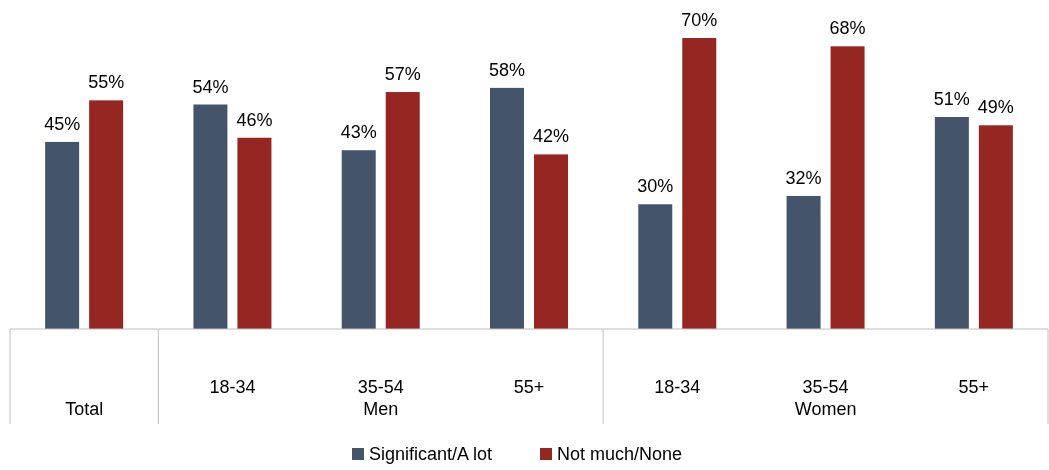 The width and height of the screenshot is (1049, 470). What do you see at coordinates (402, 74) in the screenshot?
I see `data-label: 57%` at bounding box center [402, 74].